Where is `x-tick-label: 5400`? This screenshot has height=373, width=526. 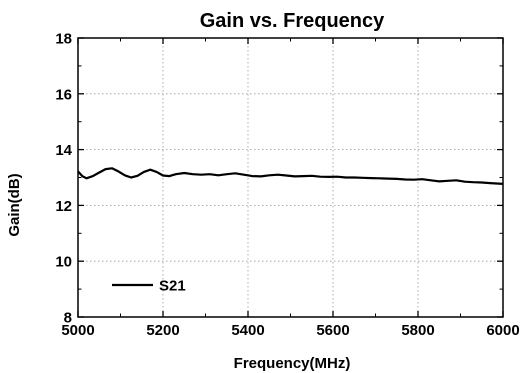 x-tick-label: 5400 is located at coordinates (247, 330).